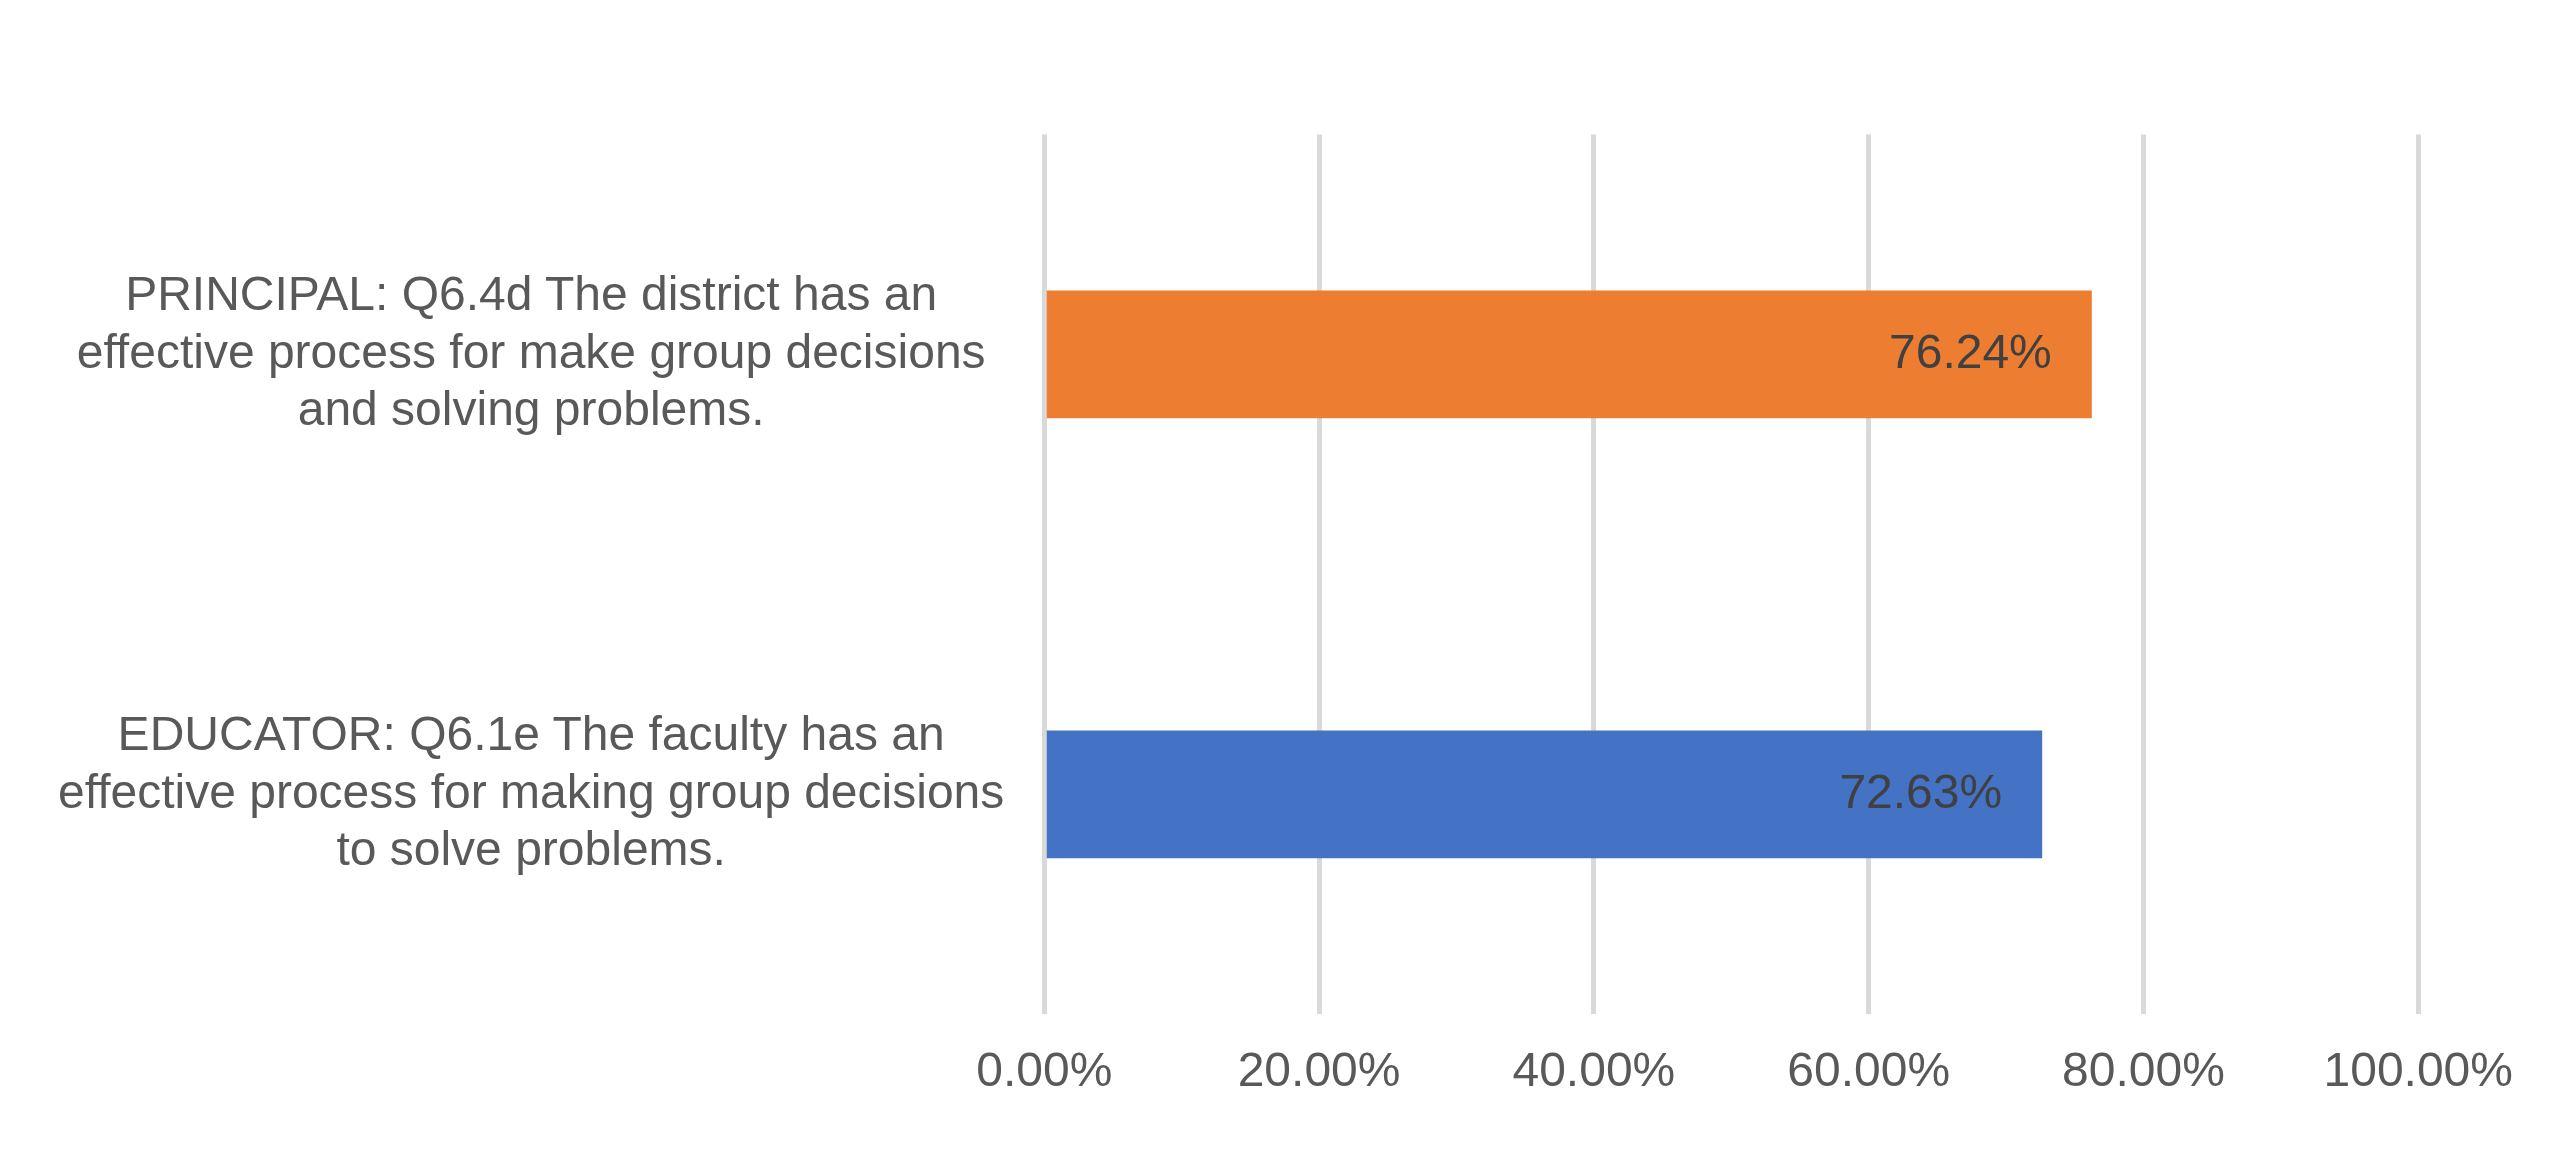 This screenshot has width=2551, height=1150. What do you see at coordinates (531, 791) in the screenshot?
I see `y-tick-label: EDUCATOR: Q6.1e The faculty has an effective process for making group decisions to solve problems.` at bounding box center [531, 791].